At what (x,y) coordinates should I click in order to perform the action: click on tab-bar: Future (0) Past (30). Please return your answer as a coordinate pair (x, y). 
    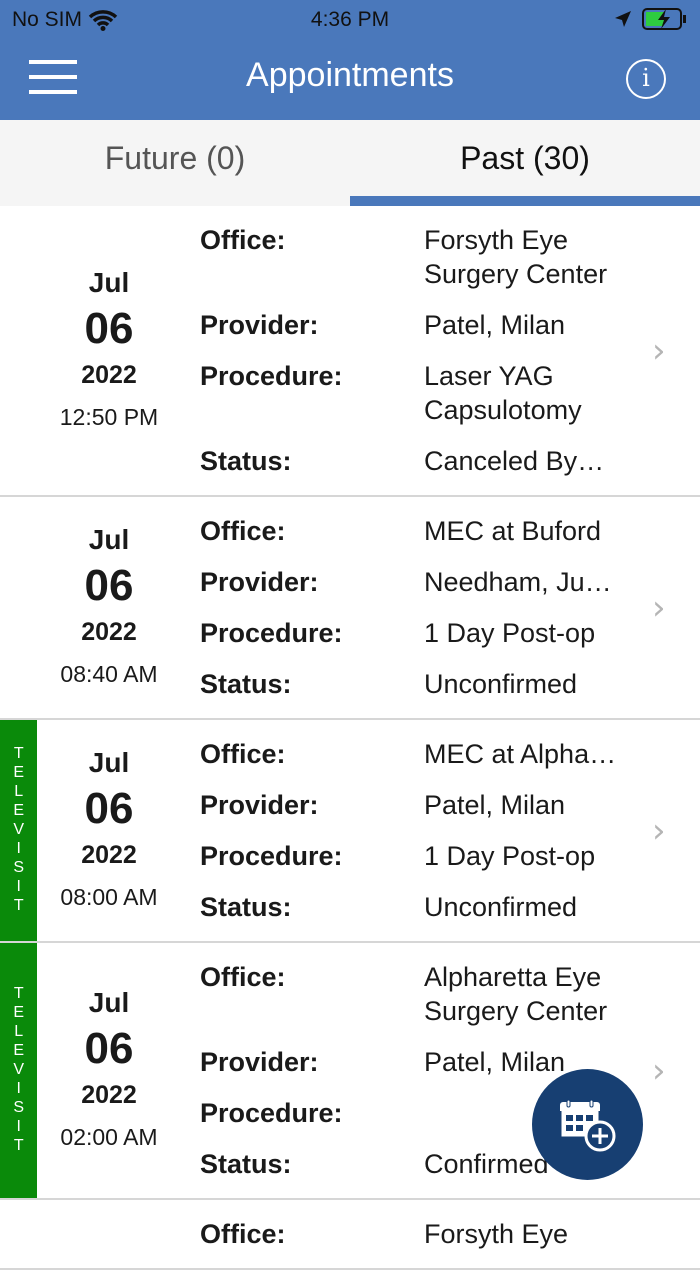
    Looking at the image, I should click on (350, 163).